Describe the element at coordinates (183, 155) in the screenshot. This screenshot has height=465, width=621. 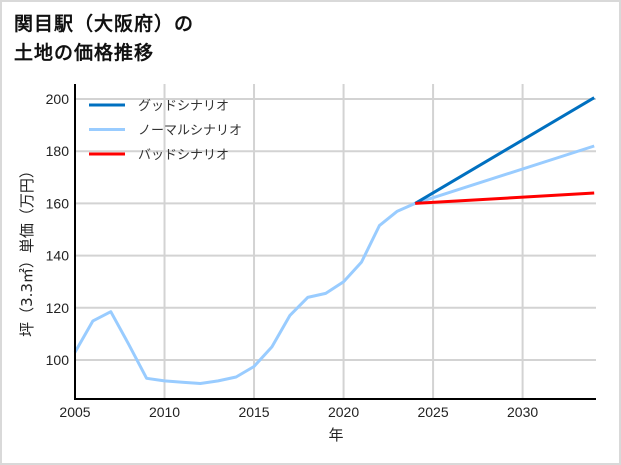
I see `legend-label: バッドシナリオ` at that location.